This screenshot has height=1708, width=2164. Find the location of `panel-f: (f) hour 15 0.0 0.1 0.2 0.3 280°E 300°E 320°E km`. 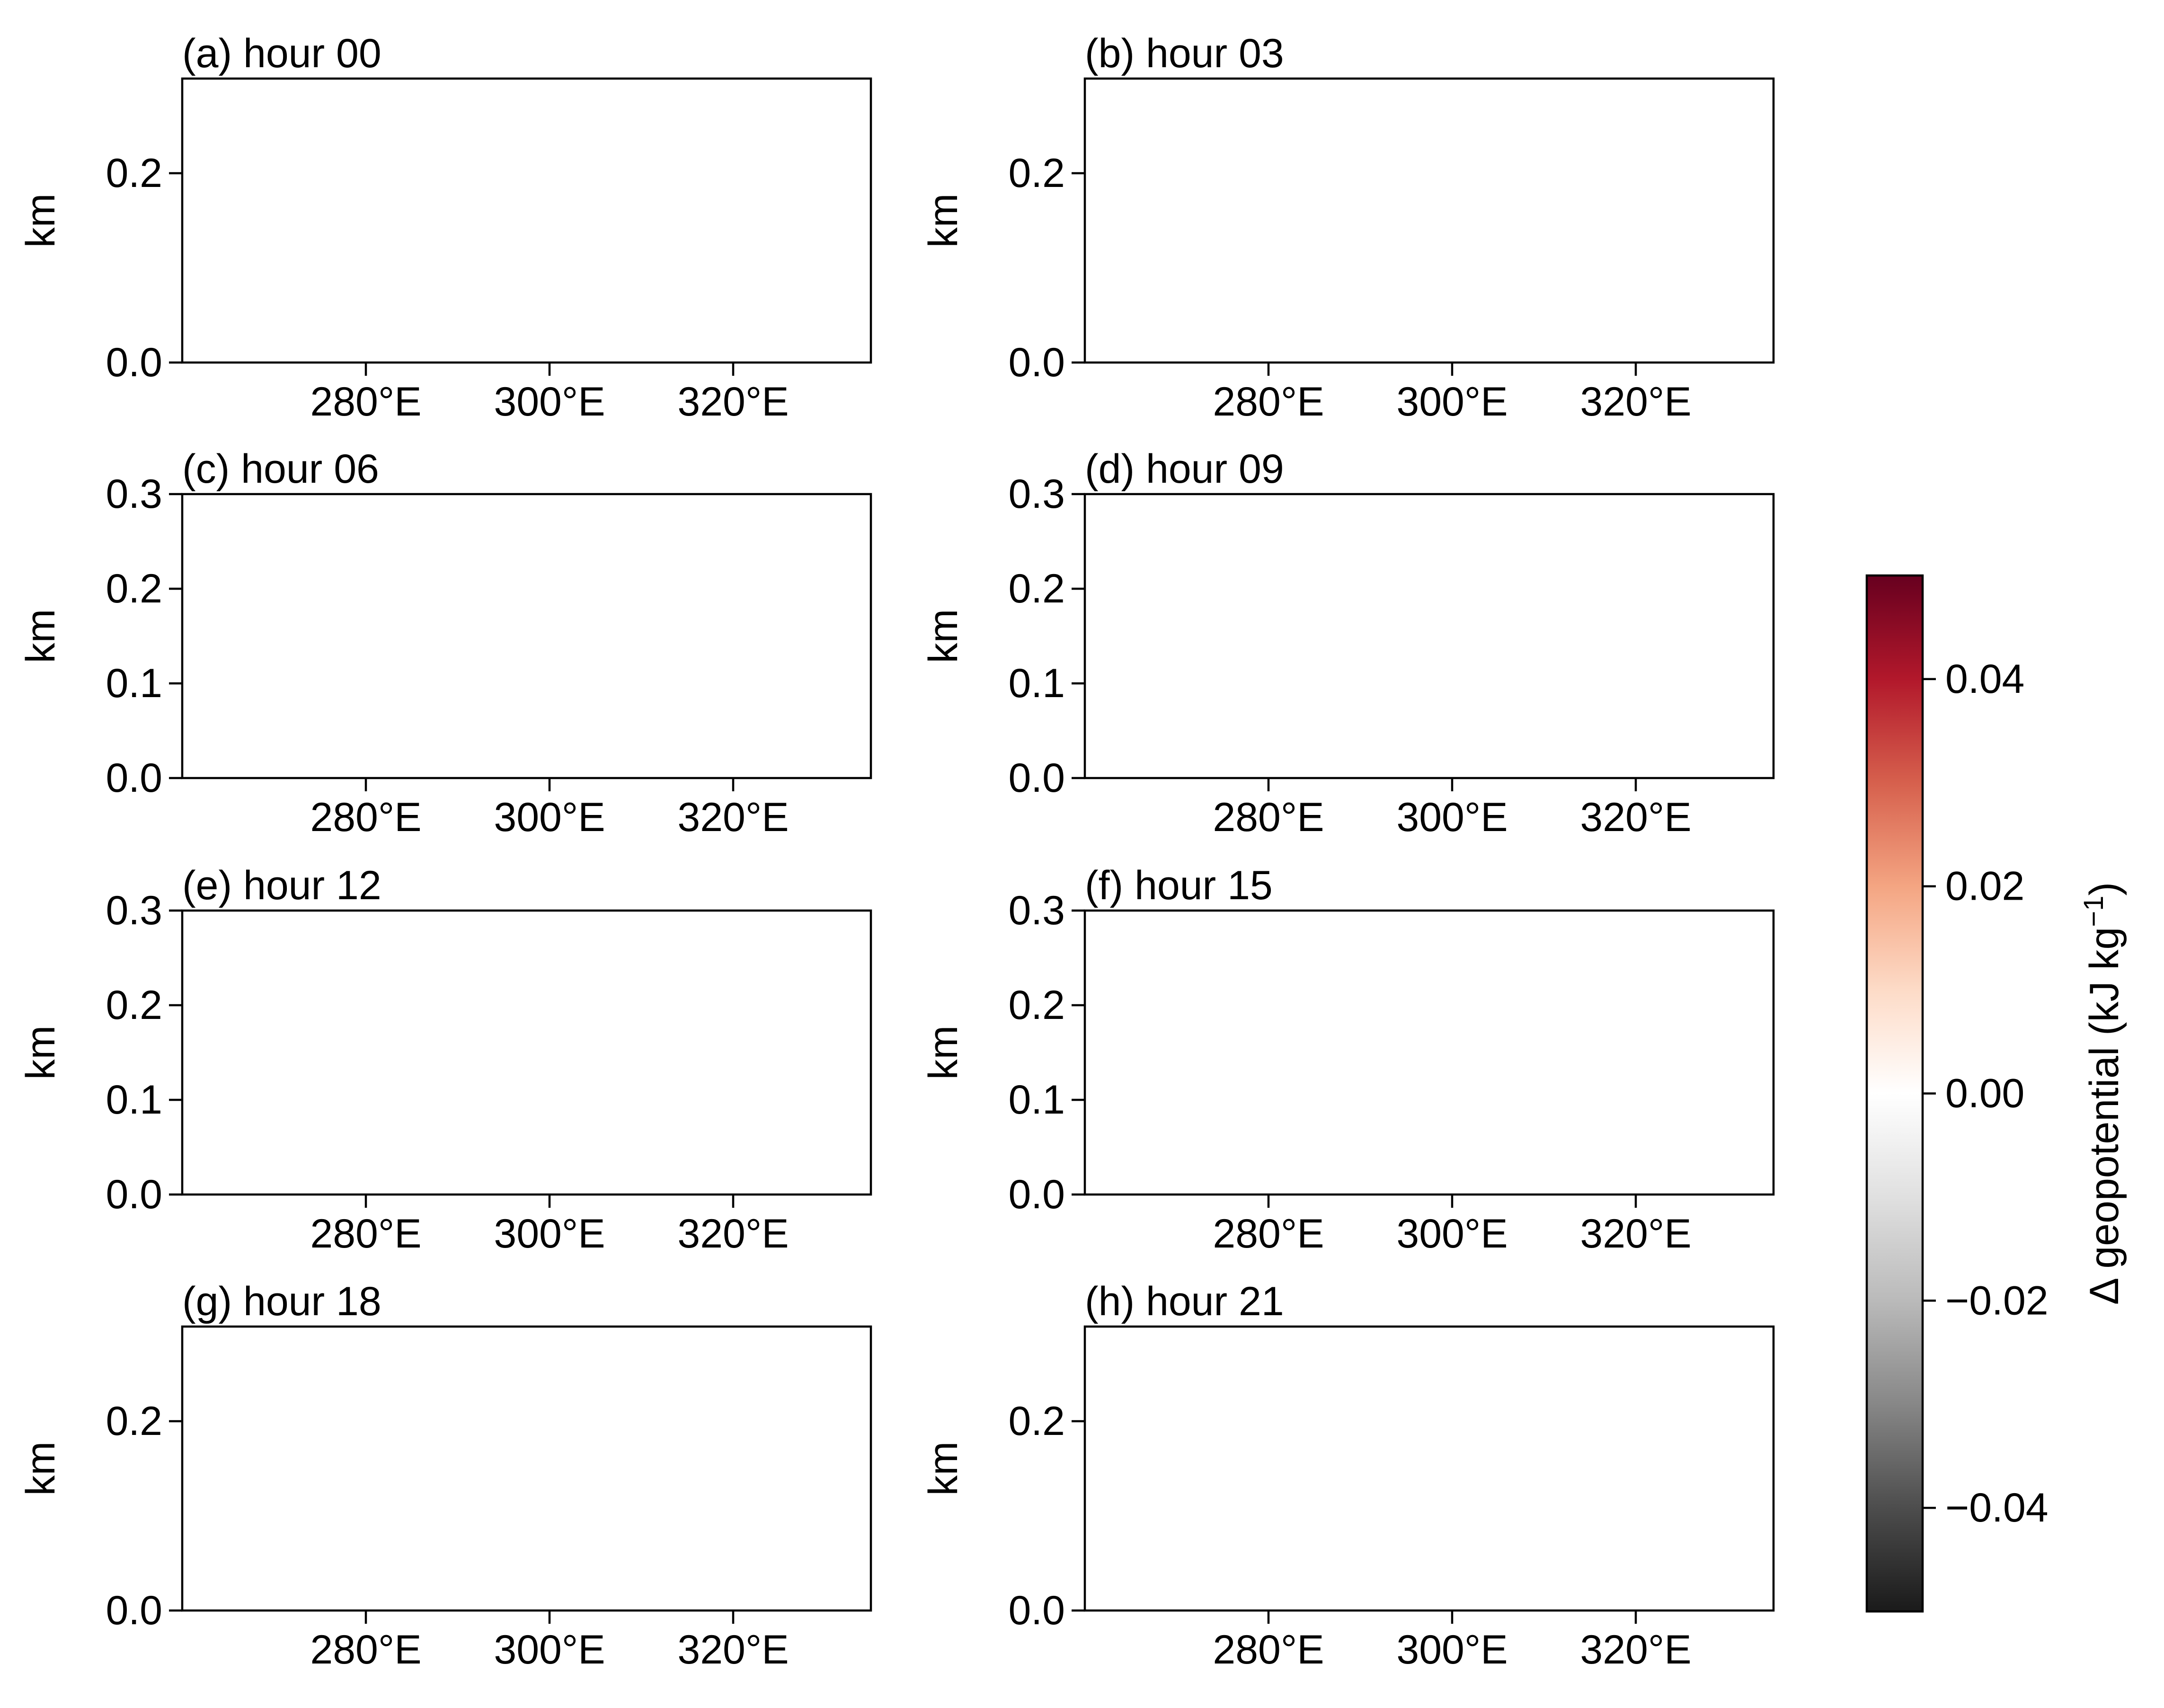

panel-f: (f) hour 15 0.0 0.1 0.2 0.3 280°E 300°E 320°E km is located at coordinates (1348, 1060).